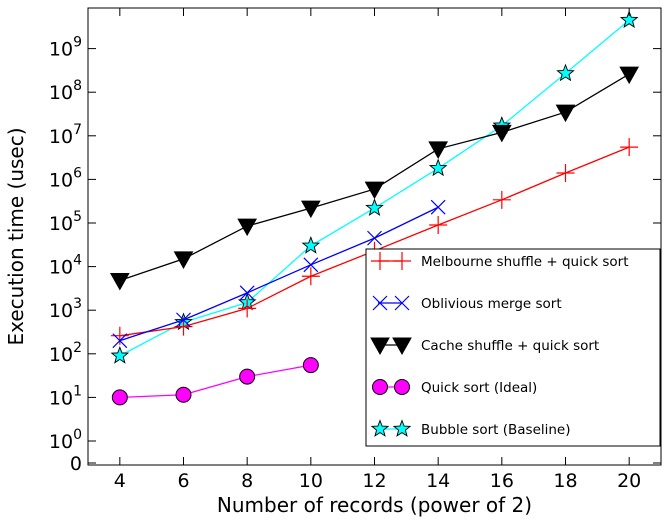  I want to click on x-tick-label: 8, so click(247, 481).